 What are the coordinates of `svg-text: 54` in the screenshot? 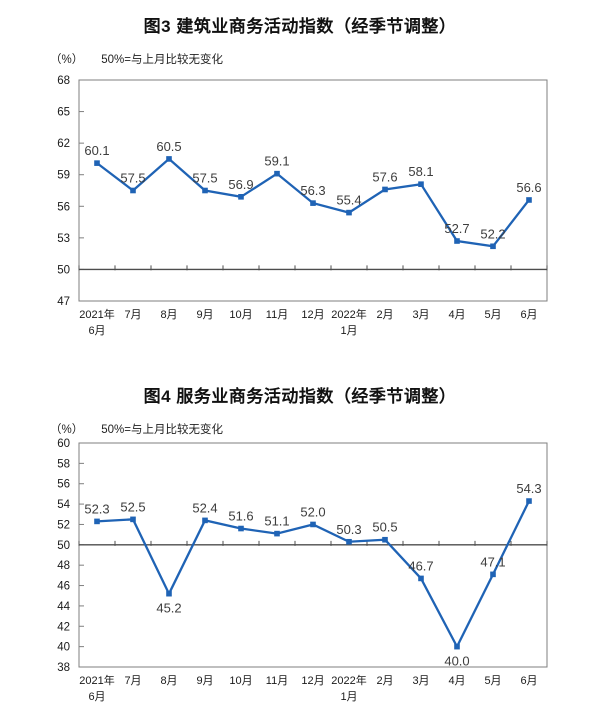 It's located at (63, 505).